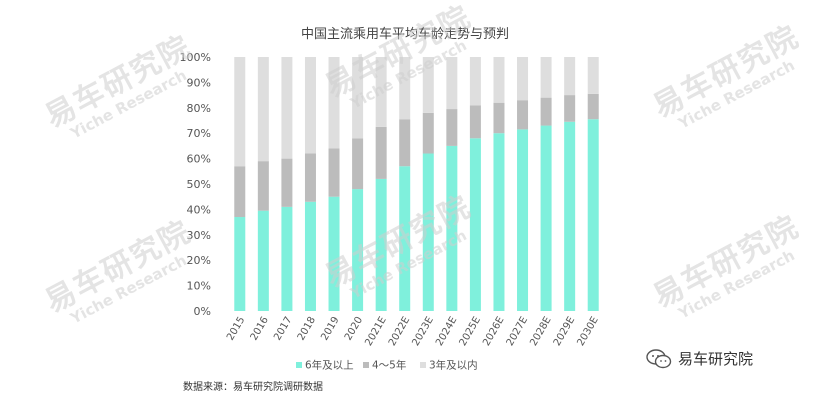 Image resolution: width=831 pixels, height=413 pixels. What do you see at coordinates (470, 331) in the screenshot?
I see `x-tick-label: 2025E` at bounding box center [470, 331].